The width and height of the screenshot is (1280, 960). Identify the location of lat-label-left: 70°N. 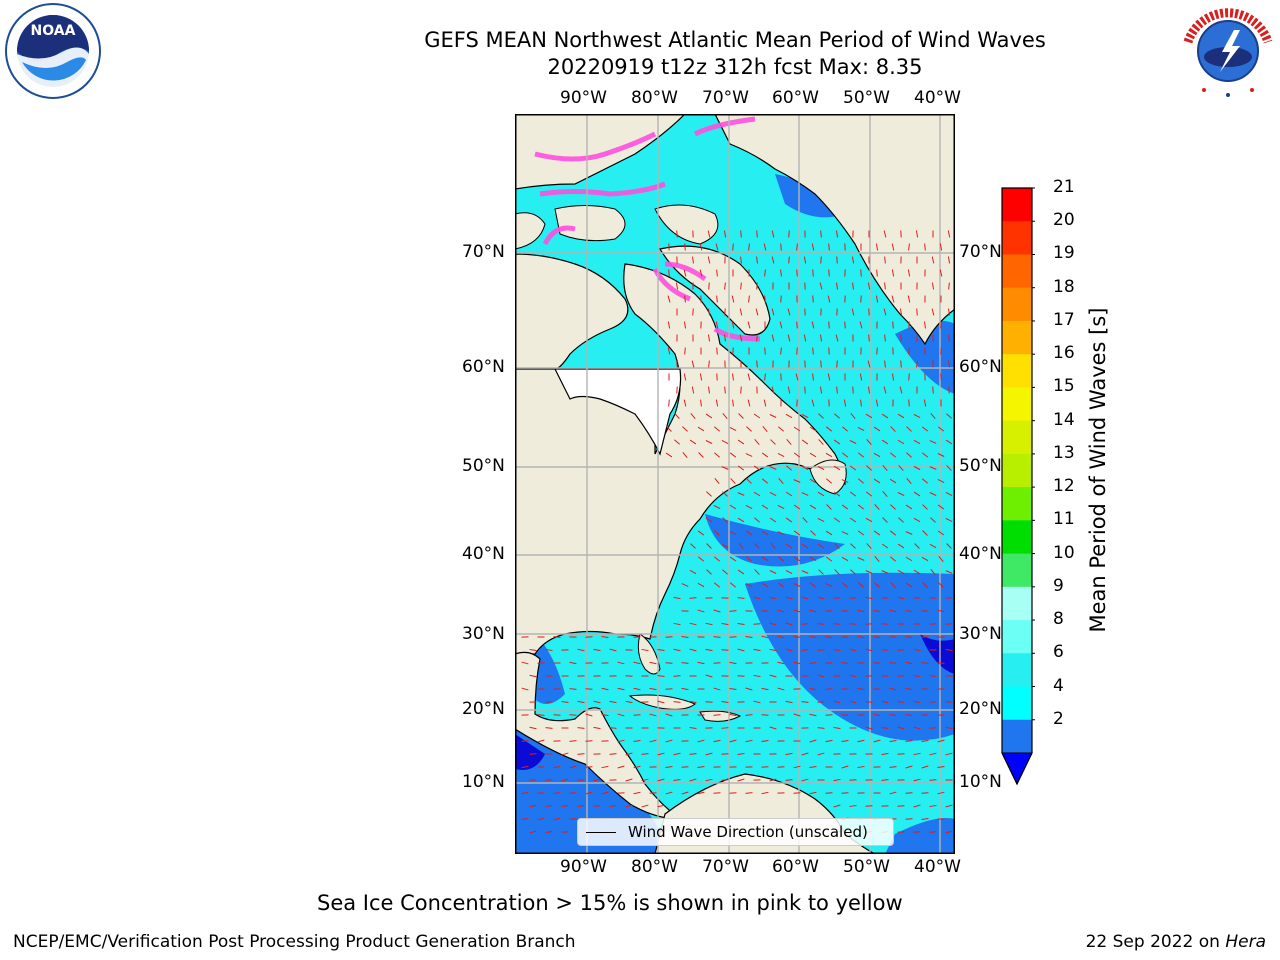
(483, 252).